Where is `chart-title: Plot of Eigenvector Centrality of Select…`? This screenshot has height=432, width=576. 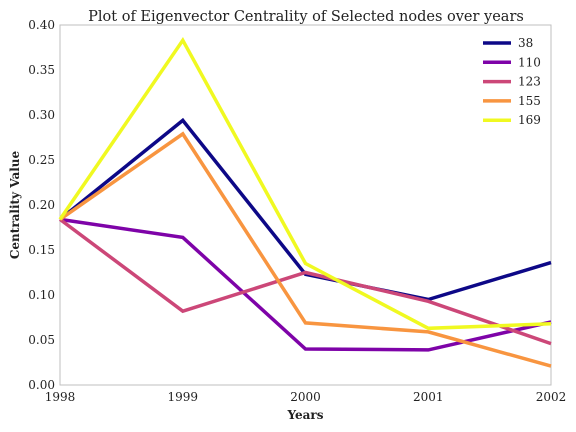
chart-title: Plot of Eigenvector Centrality of Select… is located at coordinates (306, 17).